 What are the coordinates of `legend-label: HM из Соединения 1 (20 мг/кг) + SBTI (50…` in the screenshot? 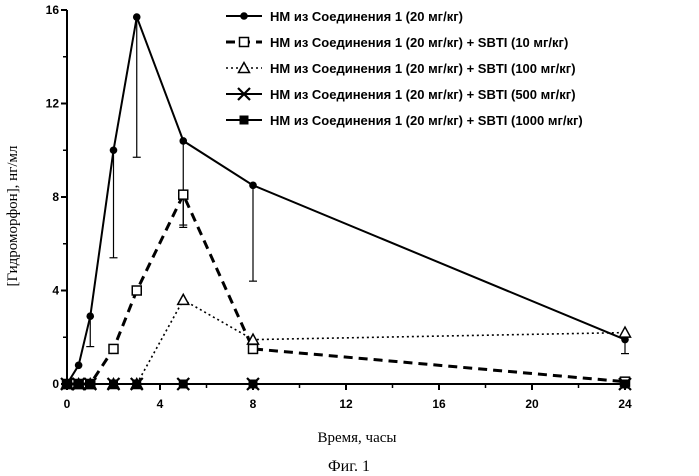 It's located at (423, 94).